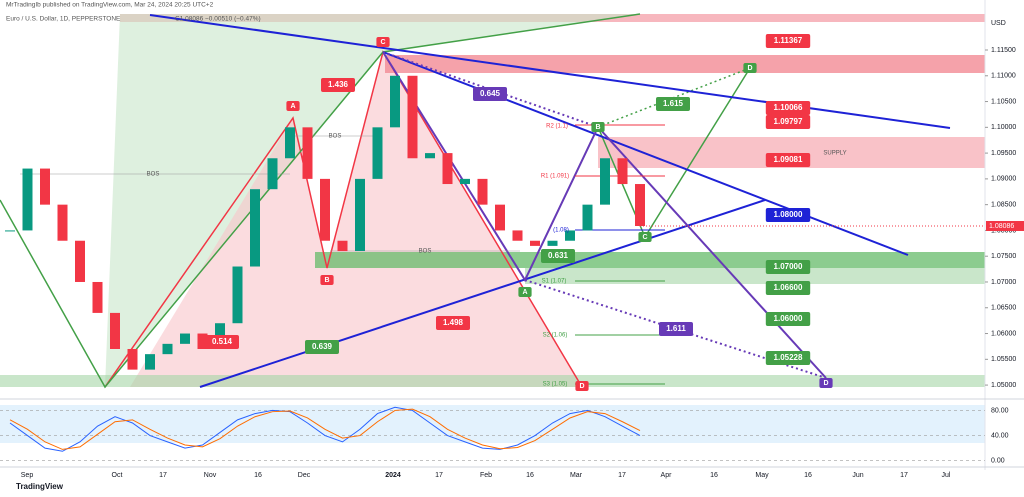  I want to click on annotation: B, so click(326, 280).